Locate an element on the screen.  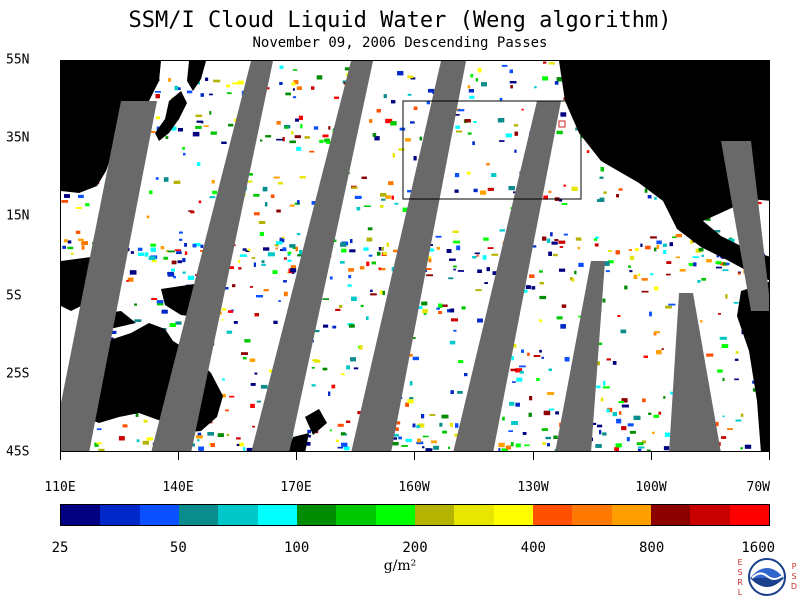
colorbar-tick-label: 400 is located at coordinates (533, 548).